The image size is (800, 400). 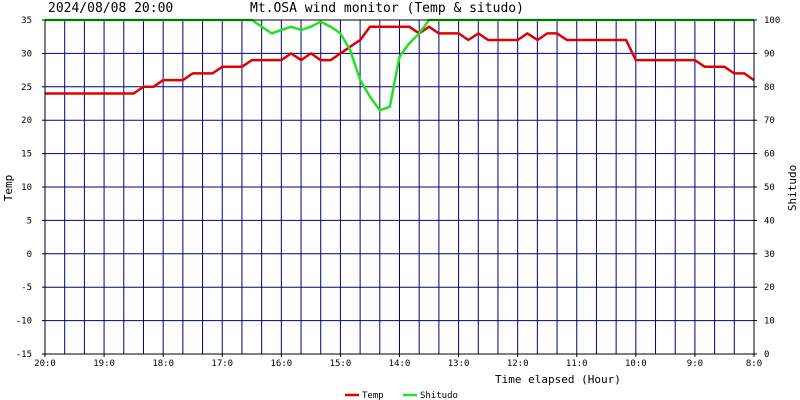 I want to click on x-tick-label: 16:0, so click(x=281, y=364).